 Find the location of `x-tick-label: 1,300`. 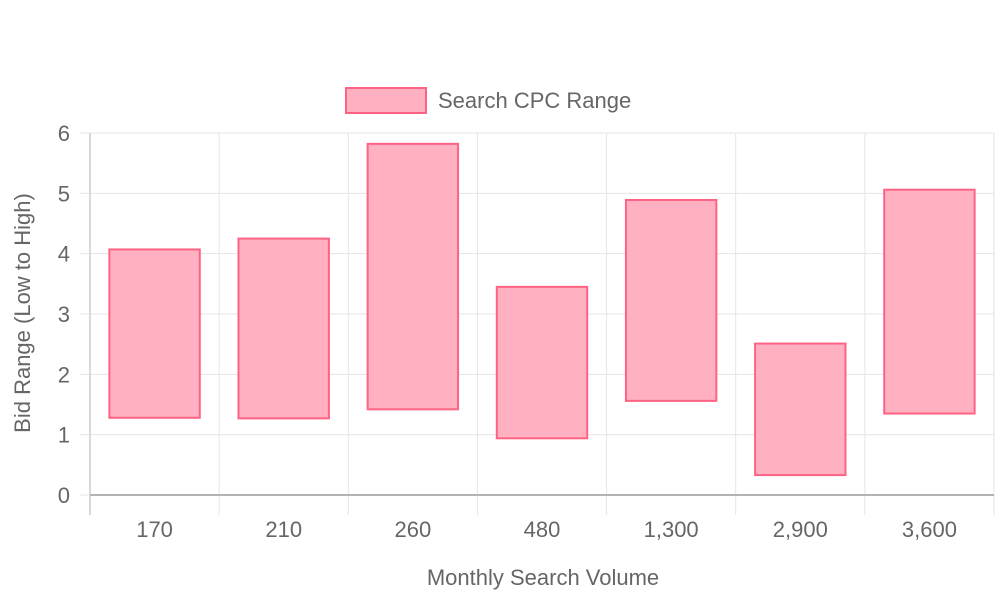

x-tick-label: 1,300 is located at coordinates (671, 529).